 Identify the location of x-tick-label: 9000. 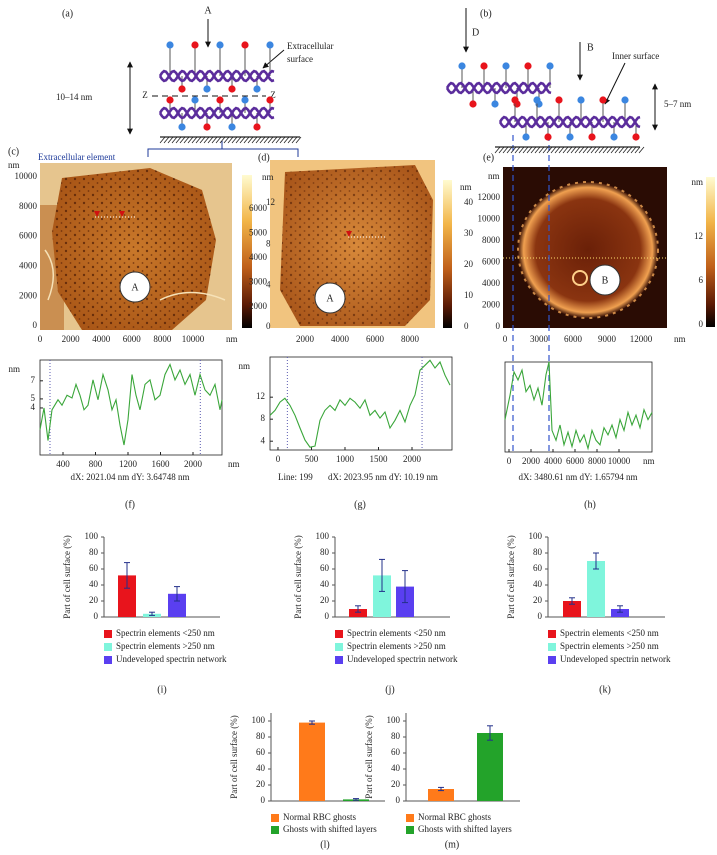
(607, 339).